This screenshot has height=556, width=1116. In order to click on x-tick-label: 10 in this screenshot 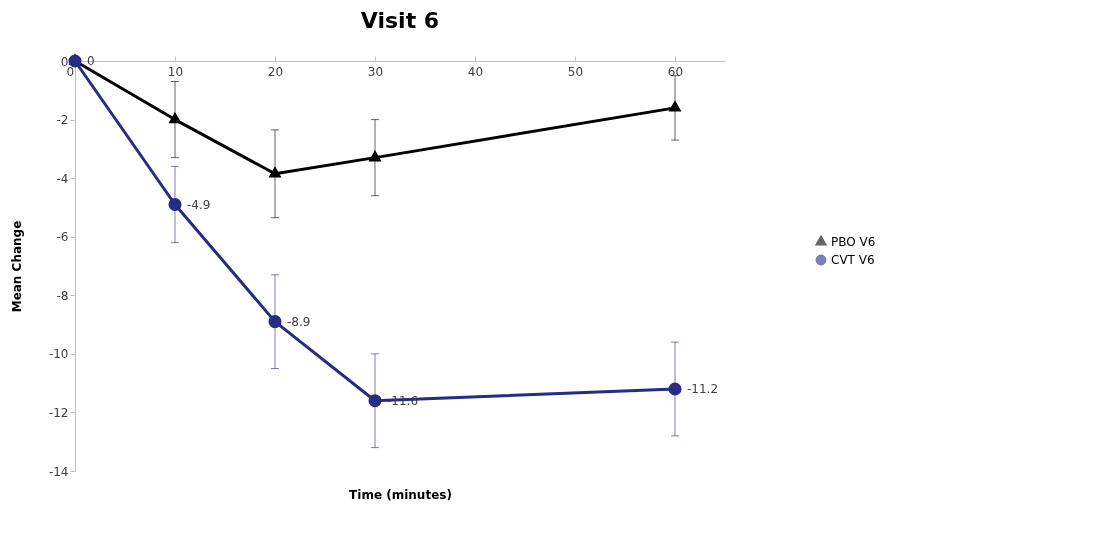, I will do `click(175, 71)`.